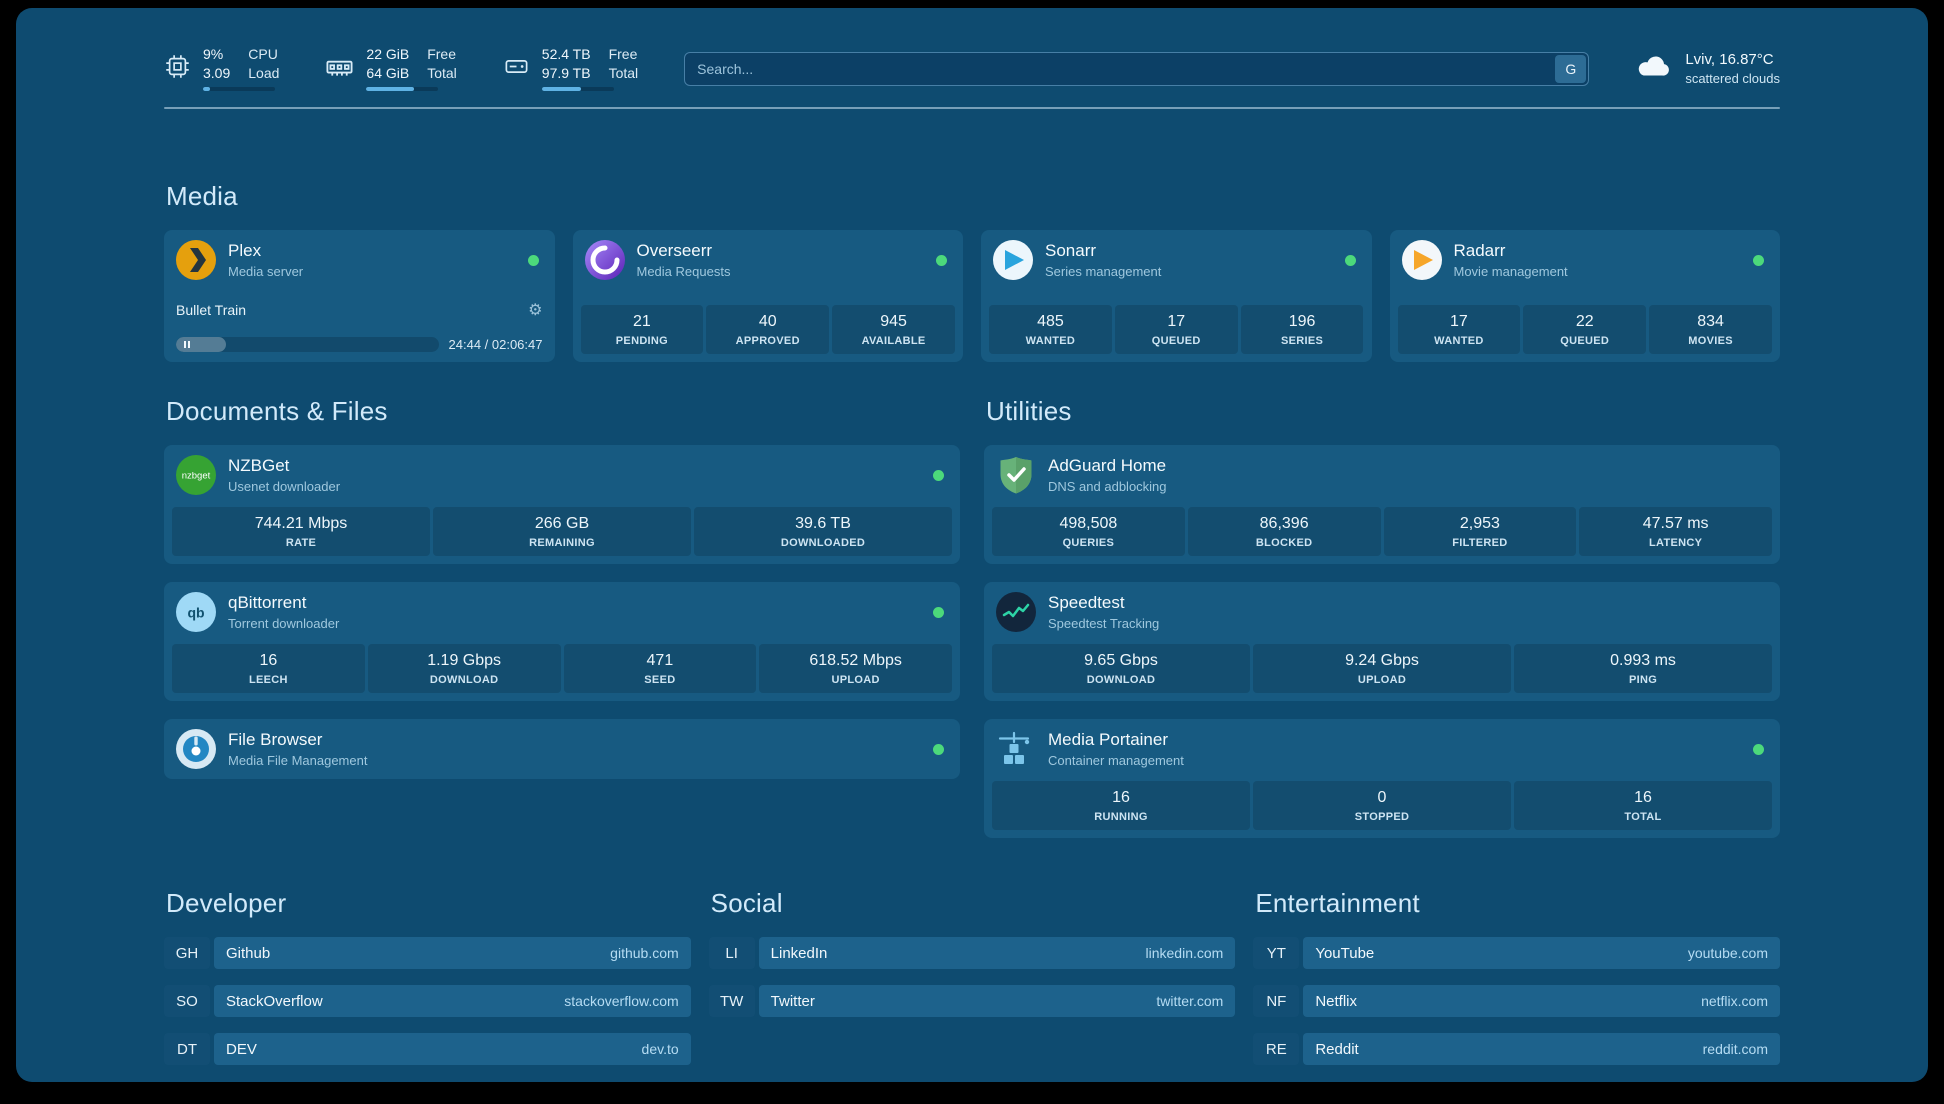 This screenshot has height=1104, width=1944. What do you see at coordinates (442, 73) in the screenshot?
I see `ram-total-label: Total` at bounding box center [442, 73].